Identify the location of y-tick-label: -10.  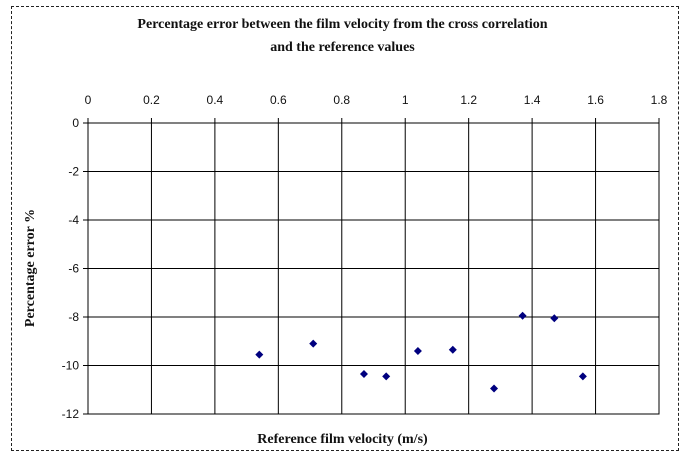
(71, 366).